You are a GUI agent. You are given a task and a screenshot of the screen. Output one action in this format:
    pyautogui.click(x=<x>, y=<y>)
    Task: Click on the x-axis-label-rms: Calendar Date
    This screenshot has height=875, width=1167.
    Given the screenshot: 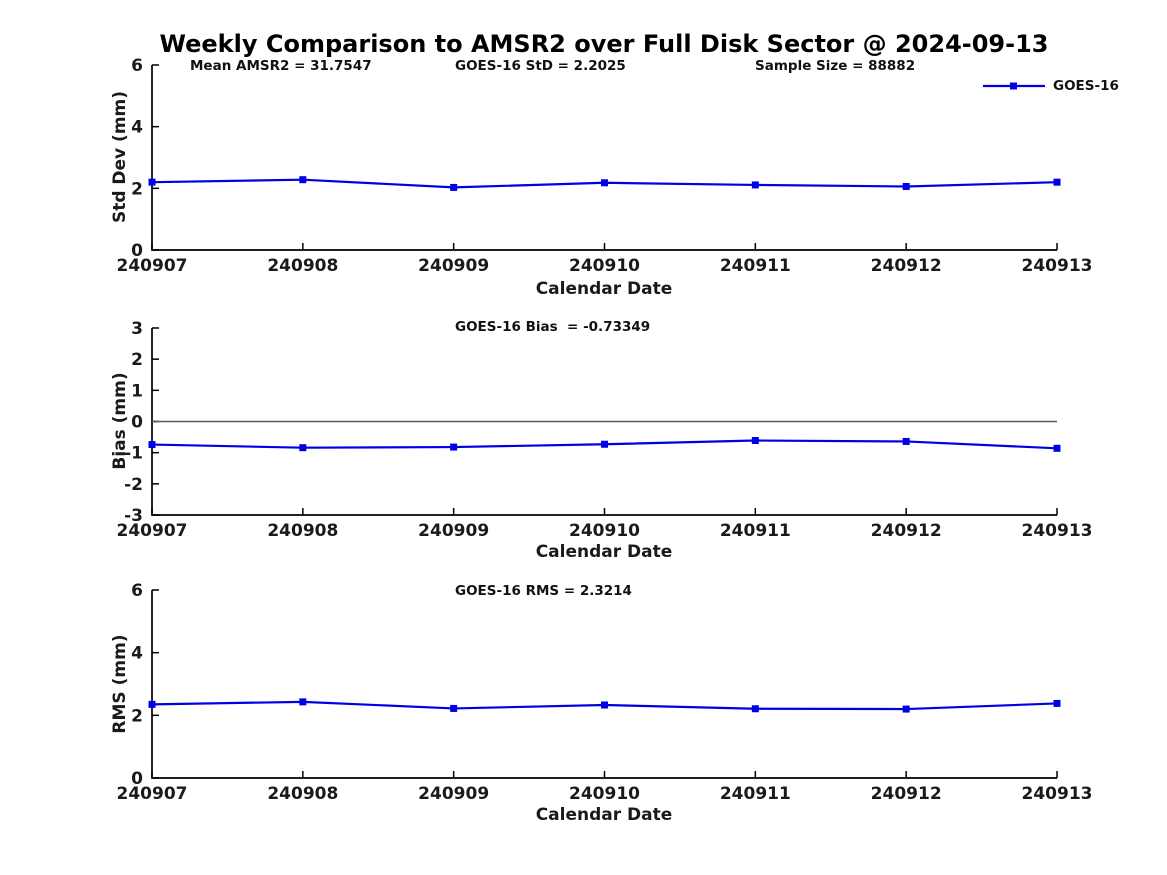 What is the action you would take?
    pyautogui.click(x=604, y=815)
    